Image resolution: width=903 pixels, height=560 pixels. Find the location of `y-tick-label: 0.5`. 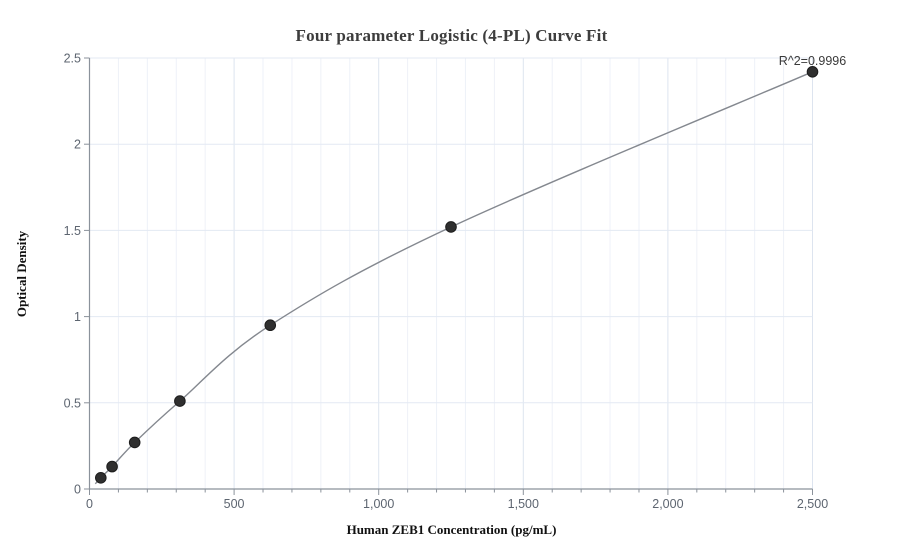

y-tick-label: 0.5 is located at coordinates (72, 403).